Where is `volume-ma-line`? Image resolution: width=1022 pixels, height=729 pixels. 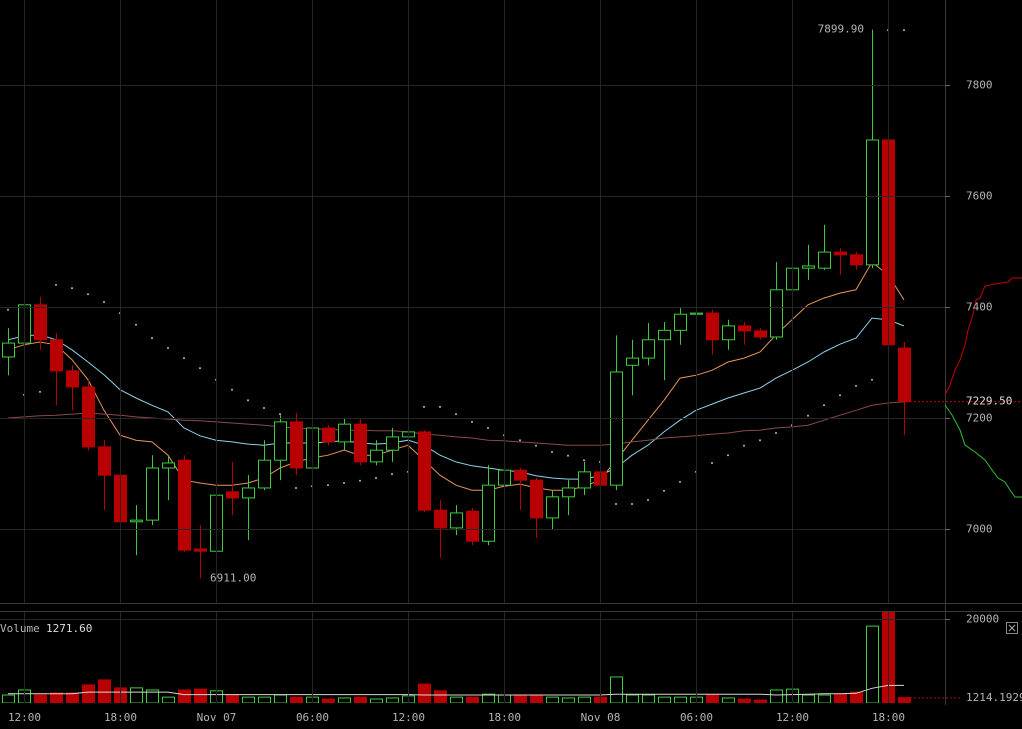
volume-ma-line is located at coordinates (456, 690).